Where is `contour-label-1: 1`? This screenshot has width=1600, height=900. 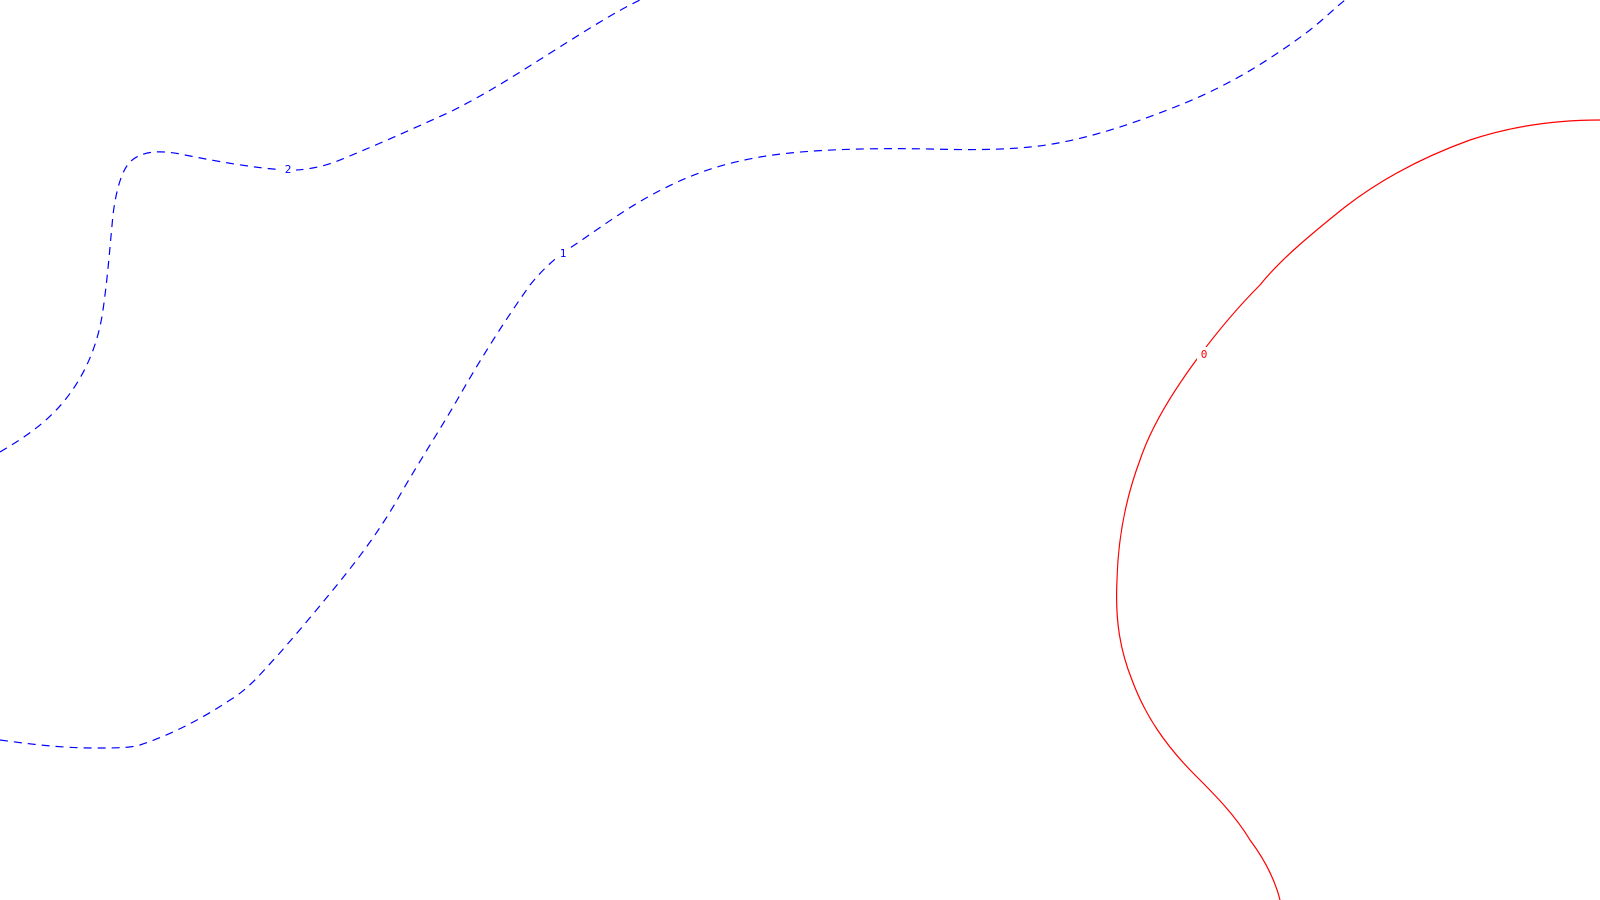
contour-label-1: 1 is located at coordinates (563, 253).